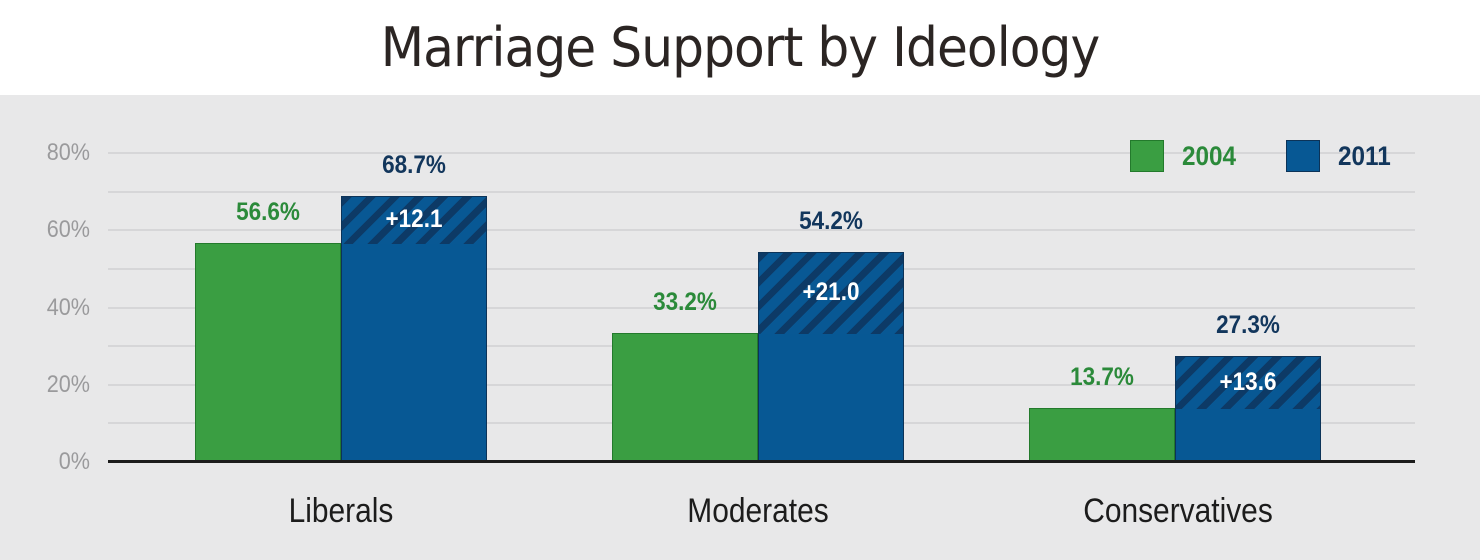  What do you see at coordinates (1178, 511) in the screenshot?
I see `category-label-conservatives: Conservatives` at bounding box center [1178, 511].